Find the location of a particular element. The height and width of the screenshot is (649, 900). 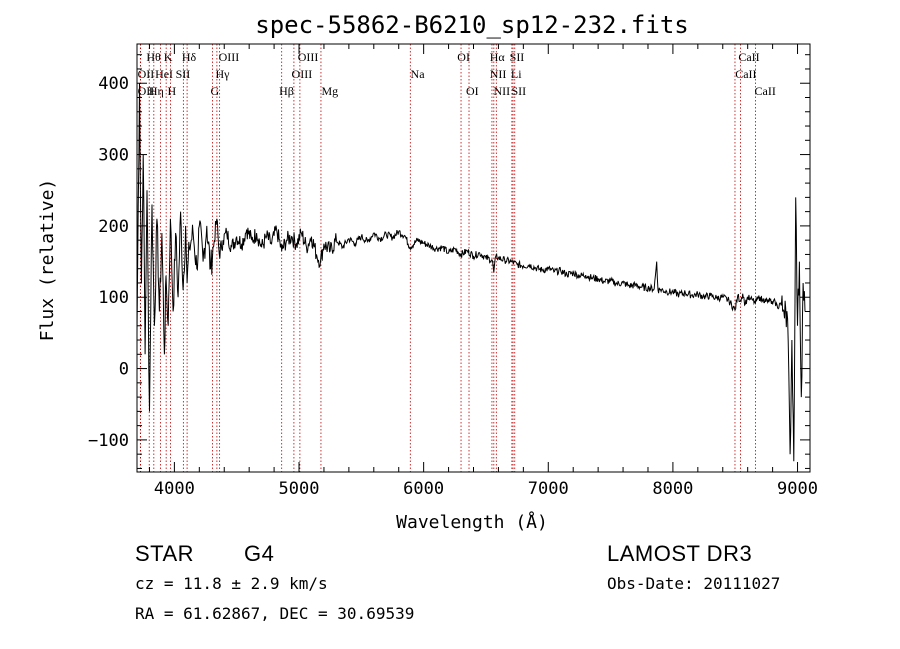

line-label: Hβ is located at coordinates (286, 91).